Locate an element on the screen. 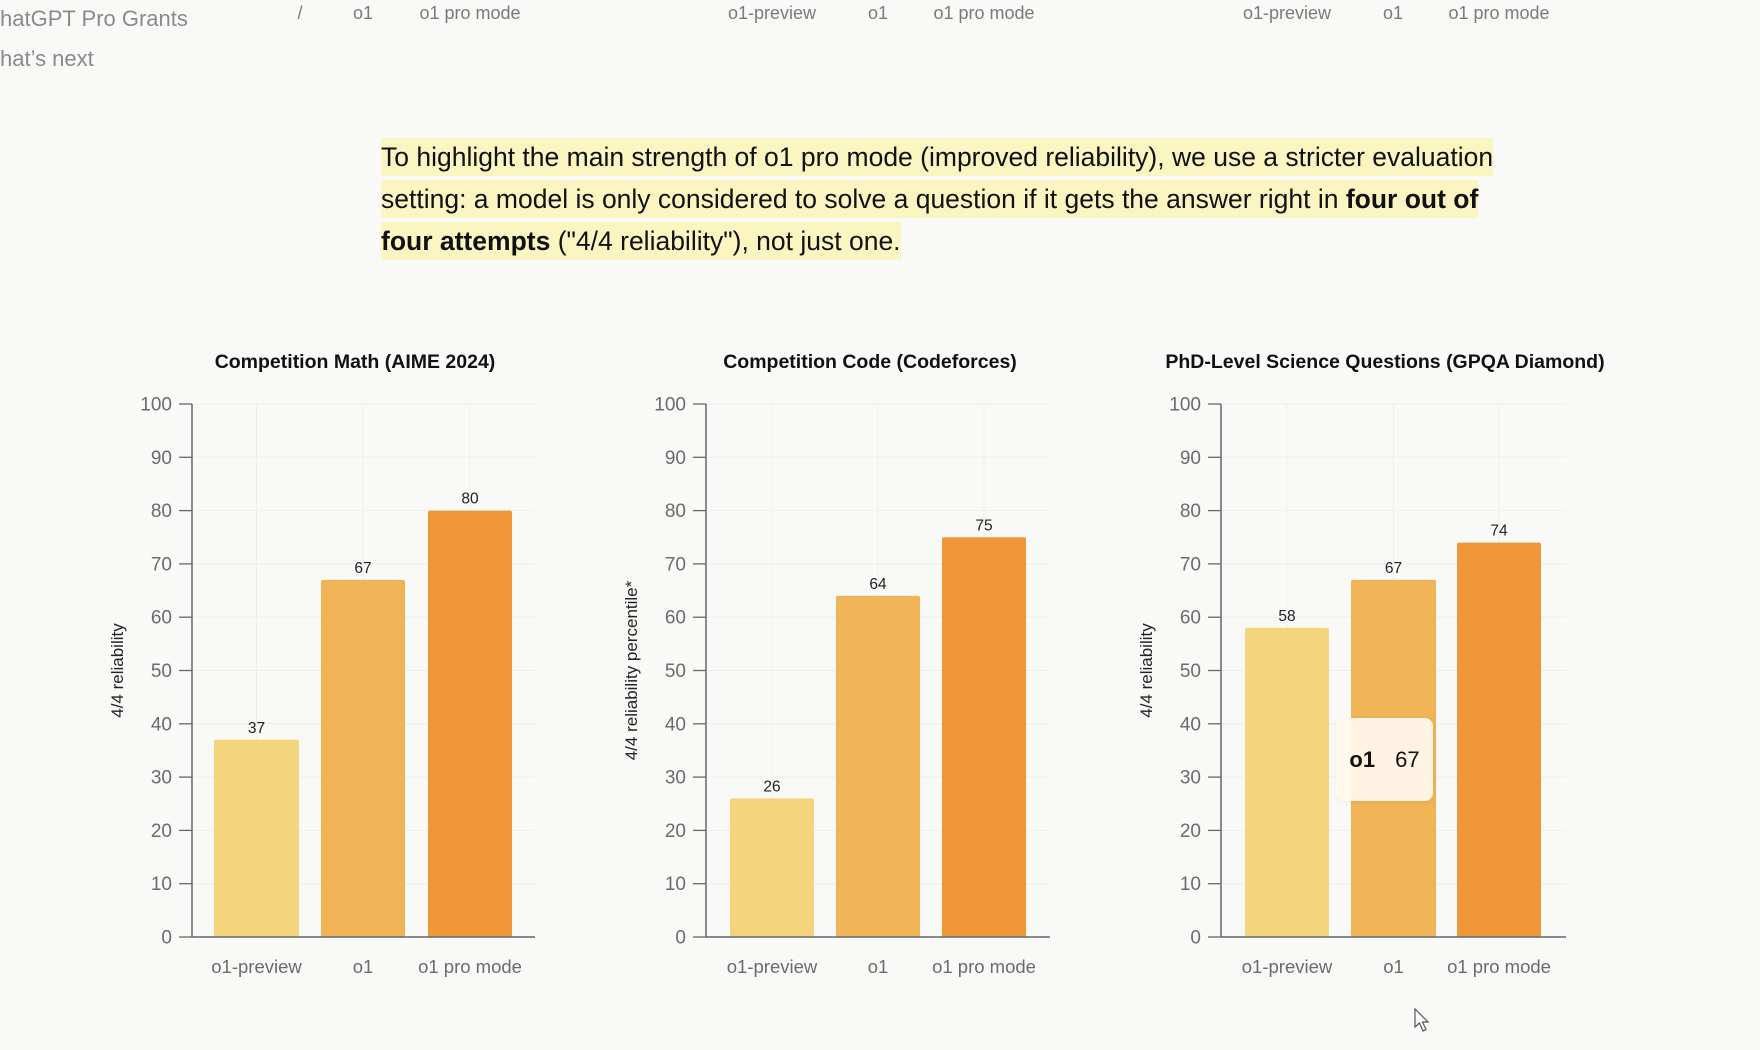 Image resolution: width=1760 pixels, height=1050 pixels. mouse-cursor-icon is located at coordinates (1422, 1020).